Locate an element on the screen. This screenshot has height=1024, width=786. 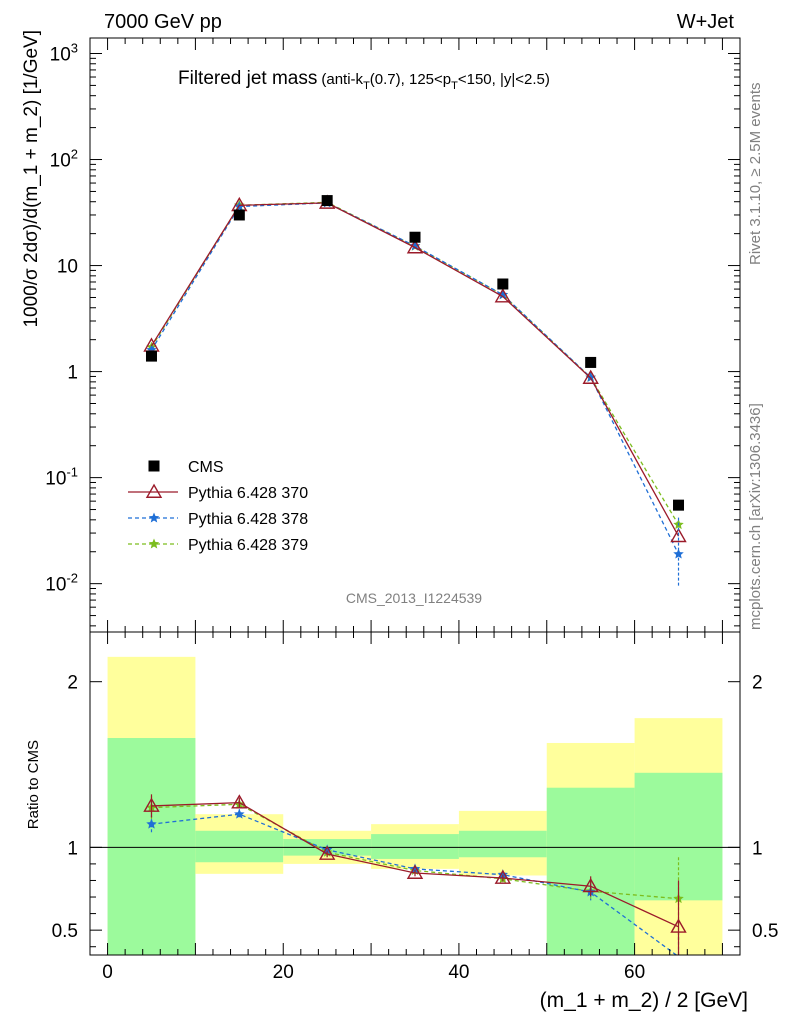
legend-label: Pythia 6.428 370 is located at coordinates (248, 493).